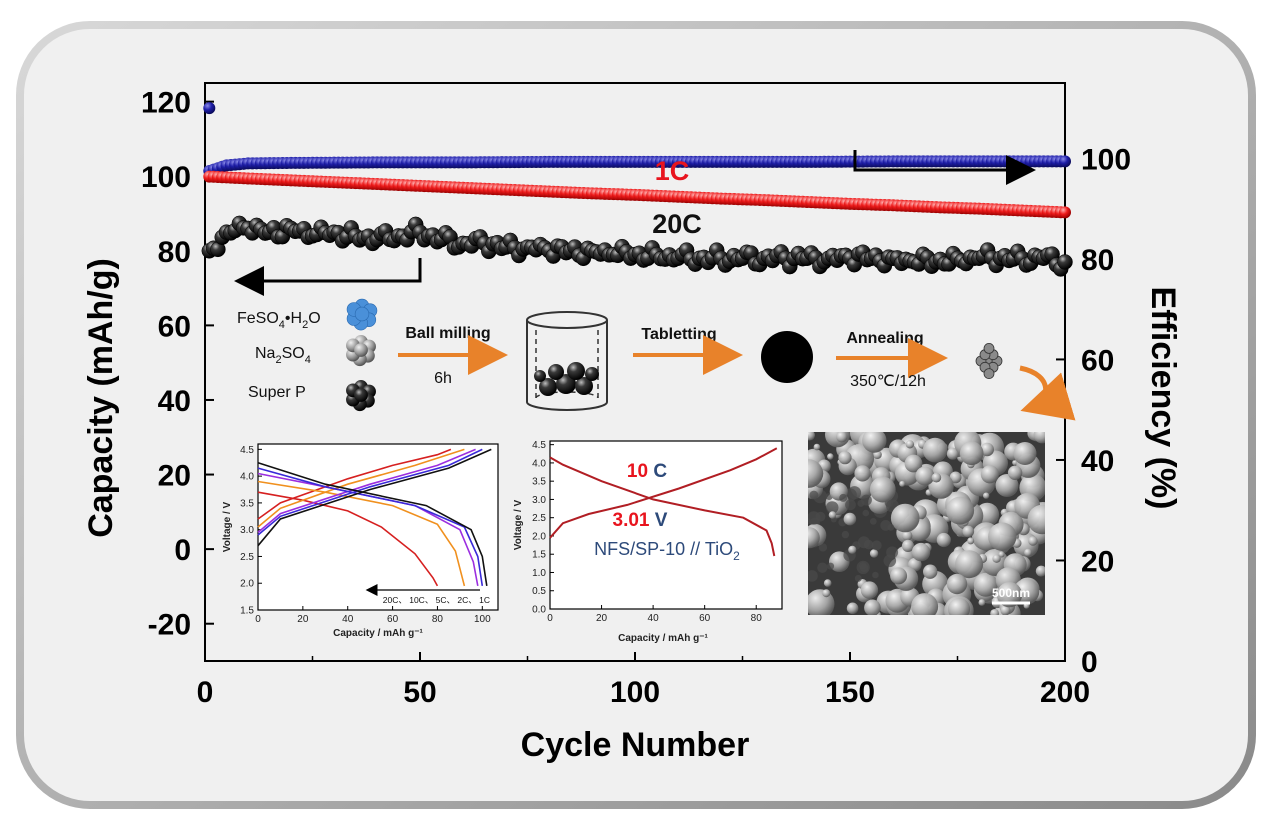  Describe the element at coordinates (850, 692) in the screenshot. I see `x-tick-label: 150` at that location.